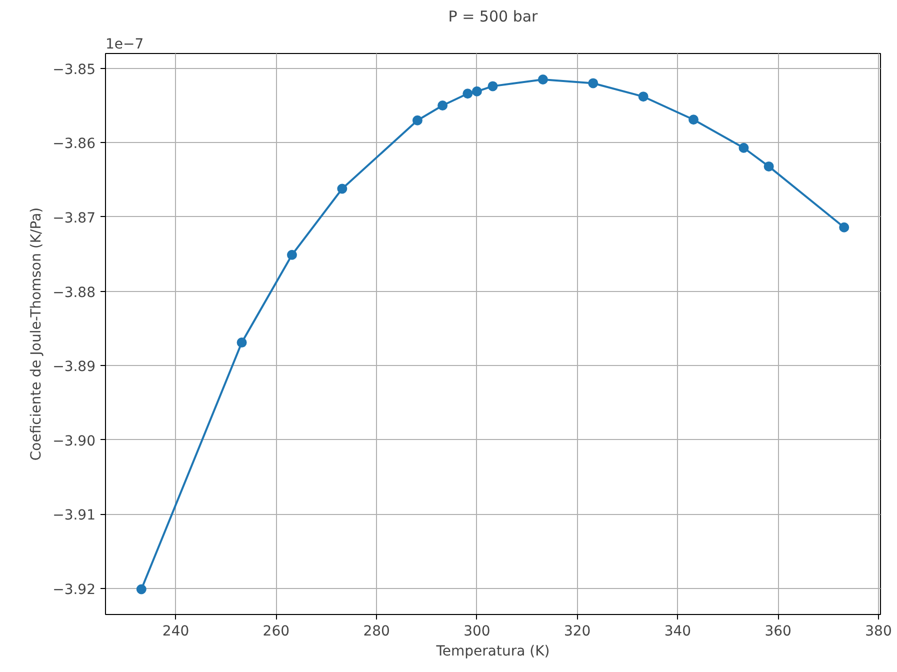 The height and width of the screenshot is (672, 897). What do you see at coordinates (376, 632) in the screenshot?
I see `x-tick-label: 280` at bounding box center [376, 632].